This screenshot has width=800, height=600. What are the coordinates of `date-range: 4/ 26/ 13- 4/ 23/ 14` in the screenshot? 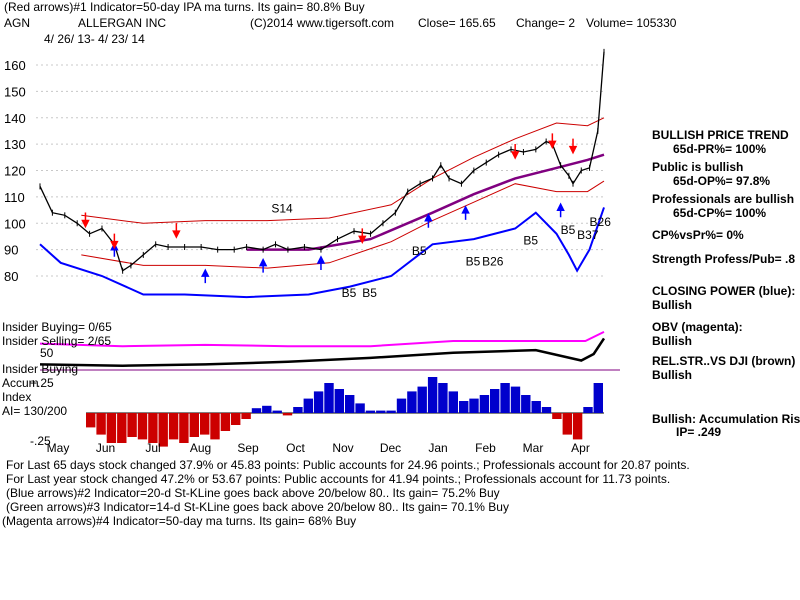 It's located at (94, 39).